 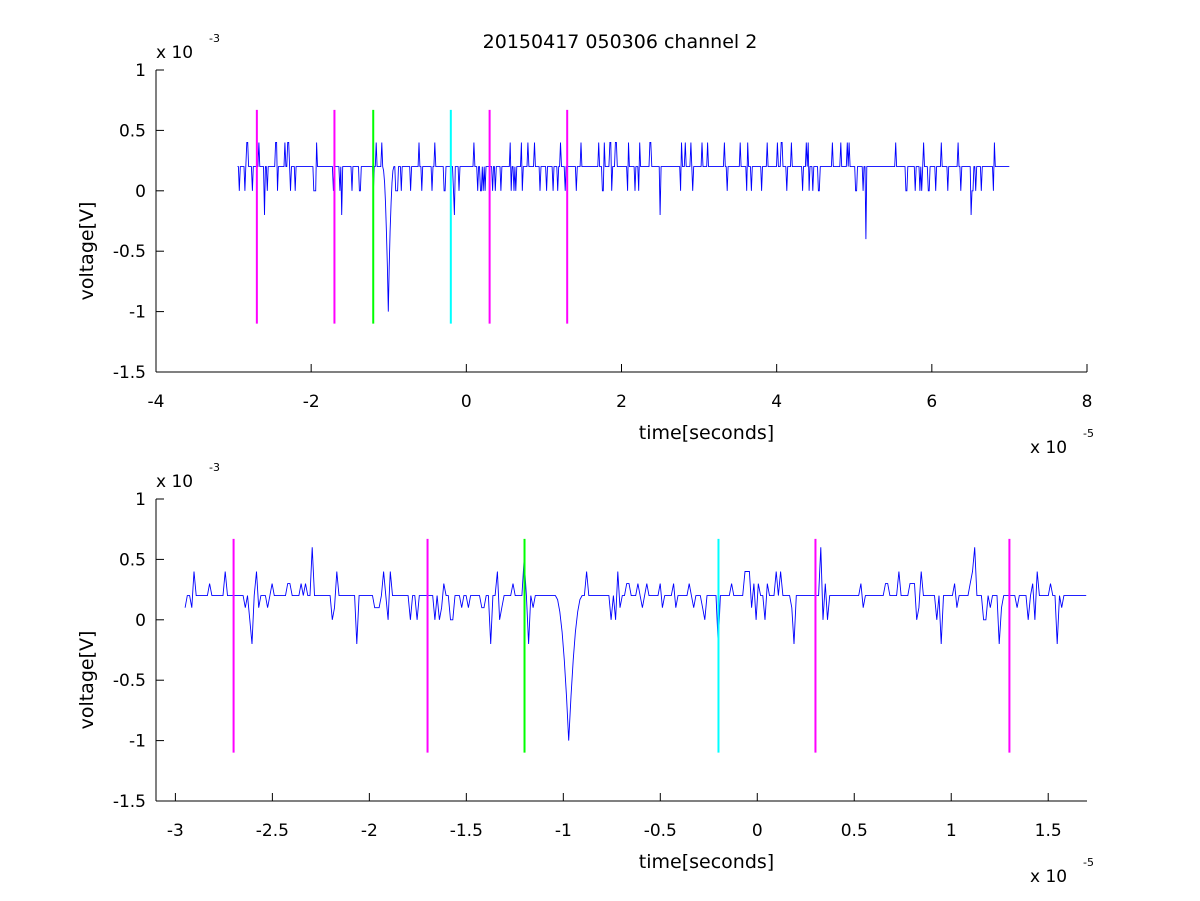 I want to click on x-tick-label: -1, so click(x=563, y=831).